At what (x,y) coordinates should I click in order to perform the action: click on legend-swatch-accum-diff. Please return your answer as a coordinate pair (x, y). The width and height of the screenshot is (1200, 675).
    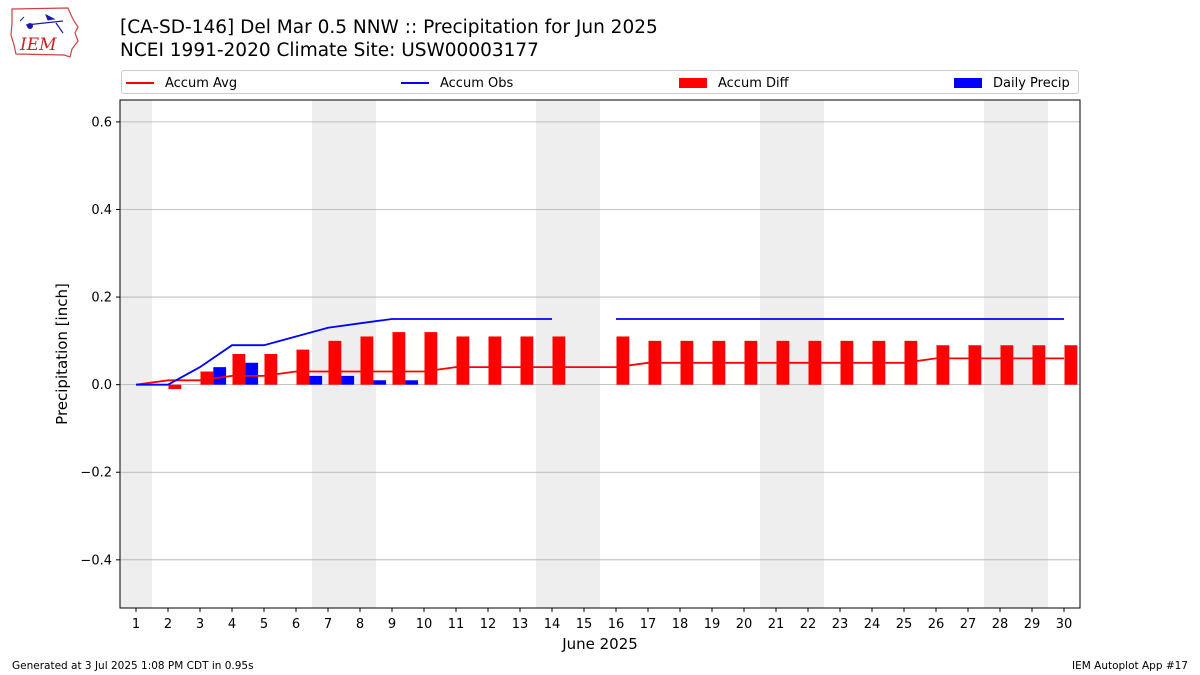
    Looking at the image, I should click on (693, 83).